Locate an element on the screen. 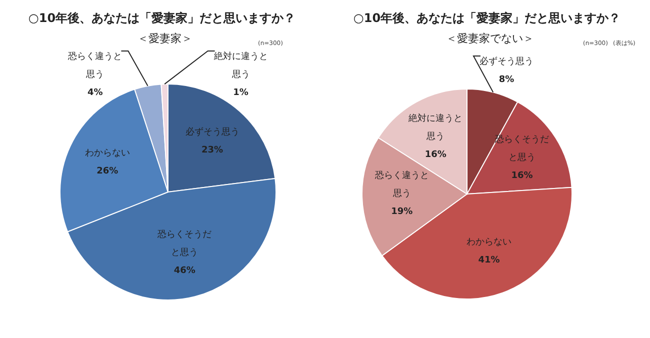  data-label: 4% is located at coordinates (95, 93).